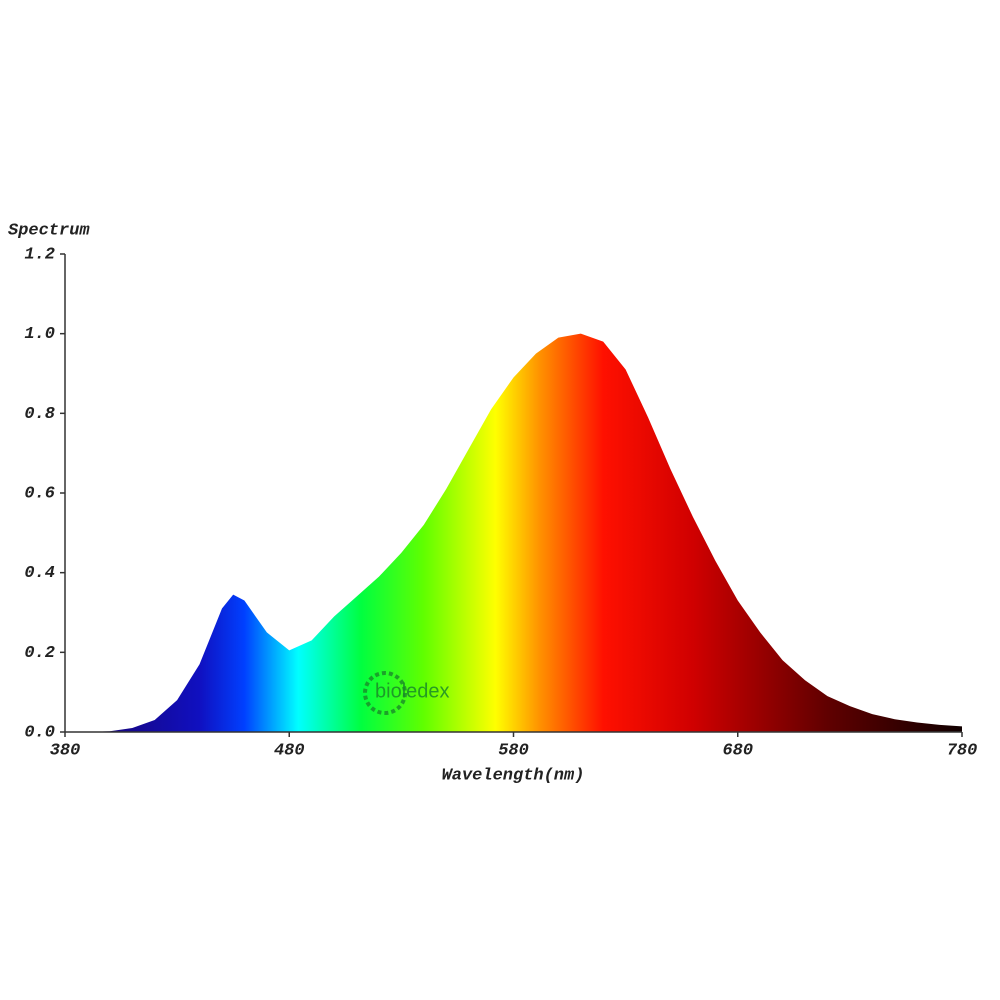  What do you see at coordinates (513, 750) in the screenshot?
I see `x-tick-label: 580` at bounding box center [513, 750].